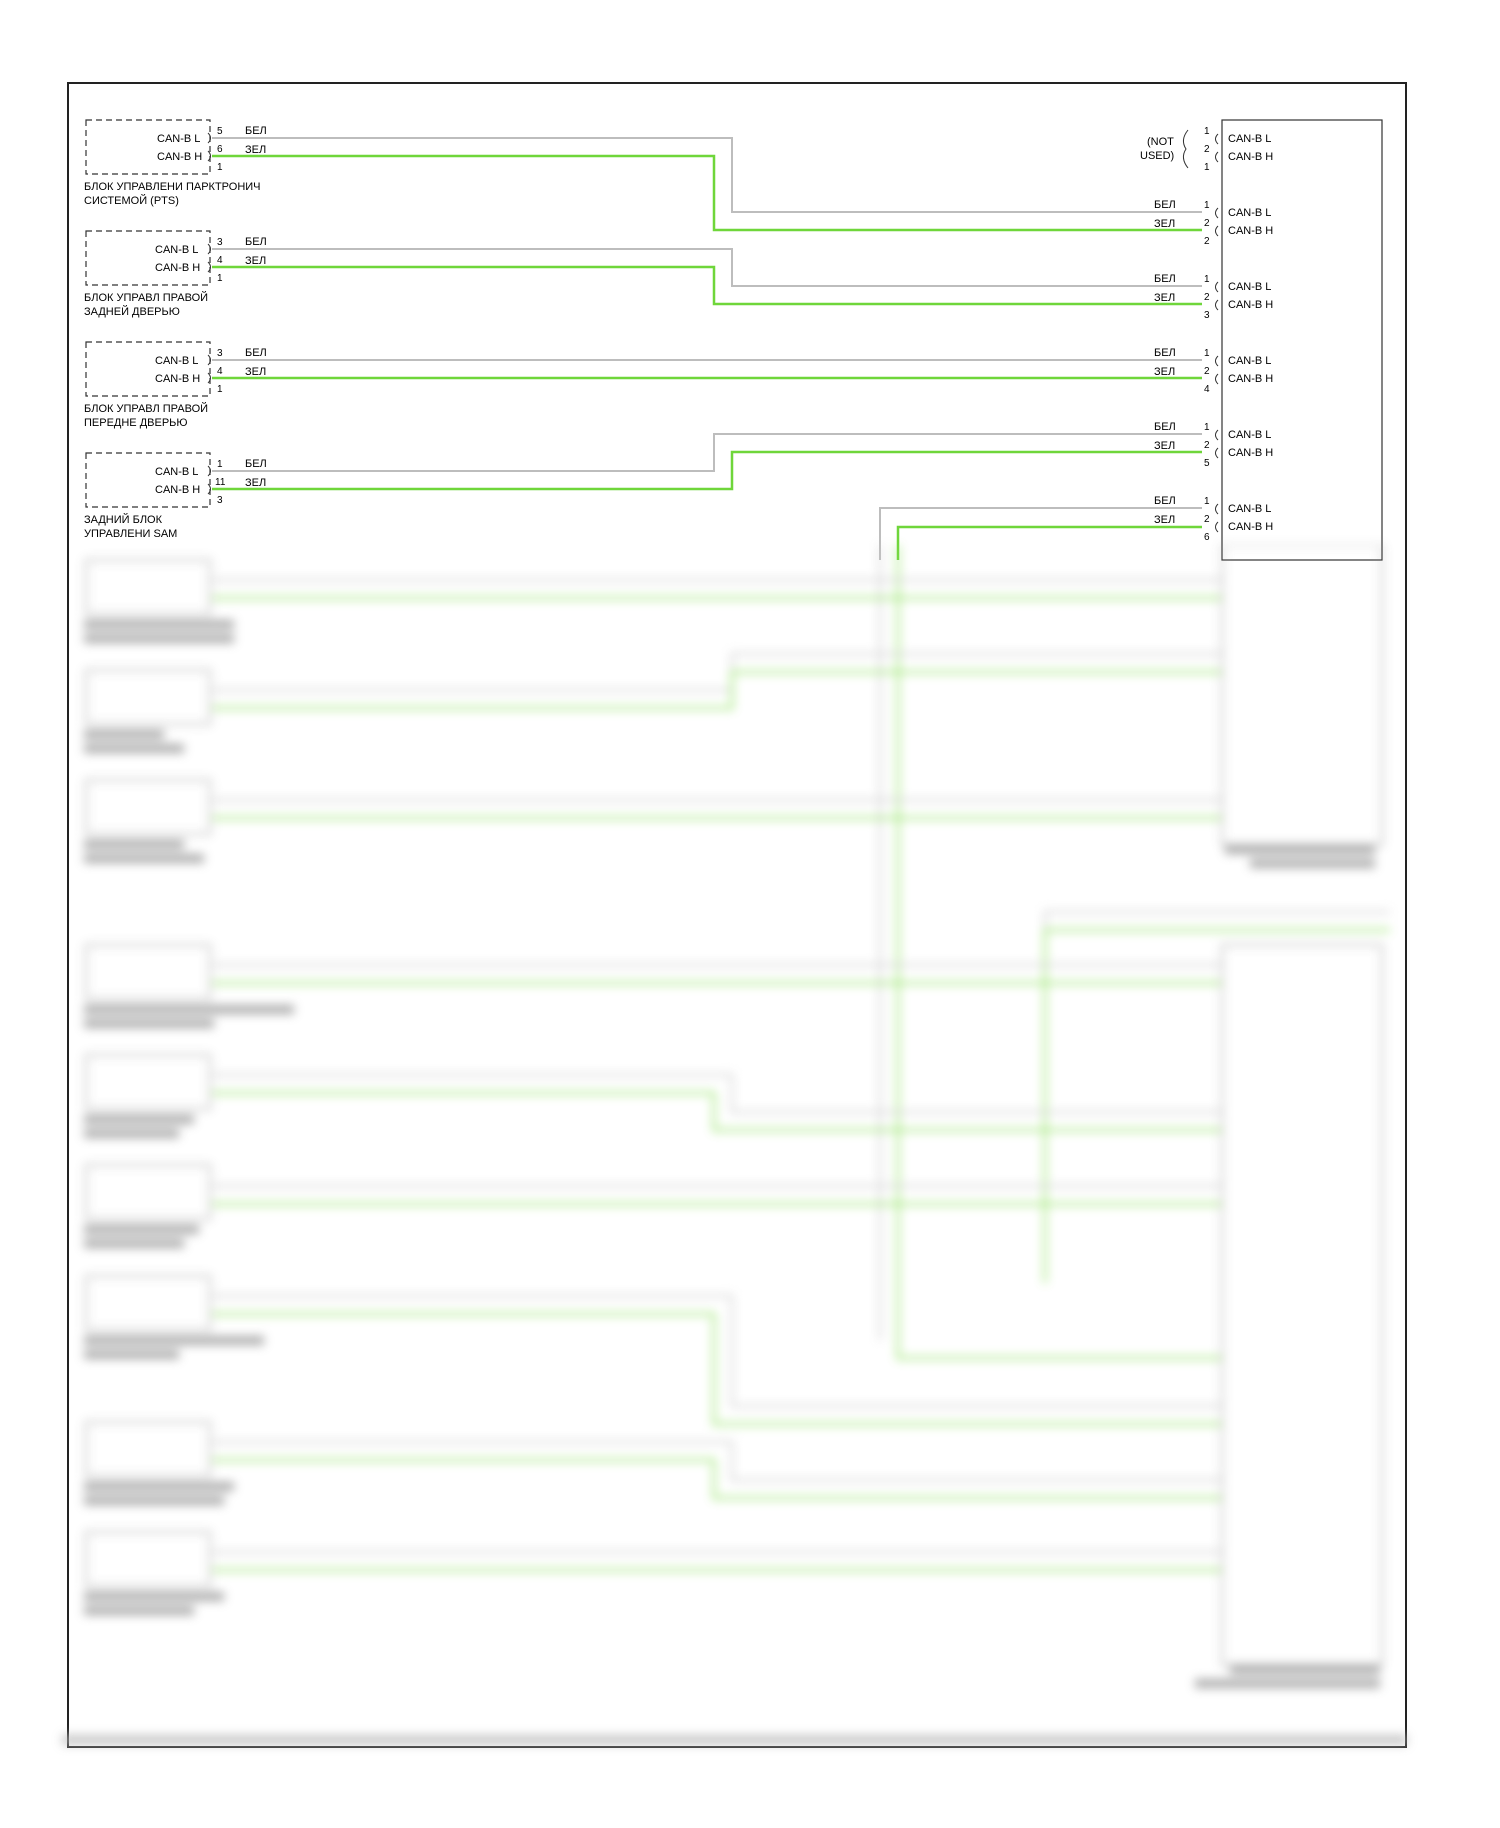  I want to click on module-name: БЛОК УПРАВЛЕНИ ПАРКТРОНИЧ, so click(172, 187).